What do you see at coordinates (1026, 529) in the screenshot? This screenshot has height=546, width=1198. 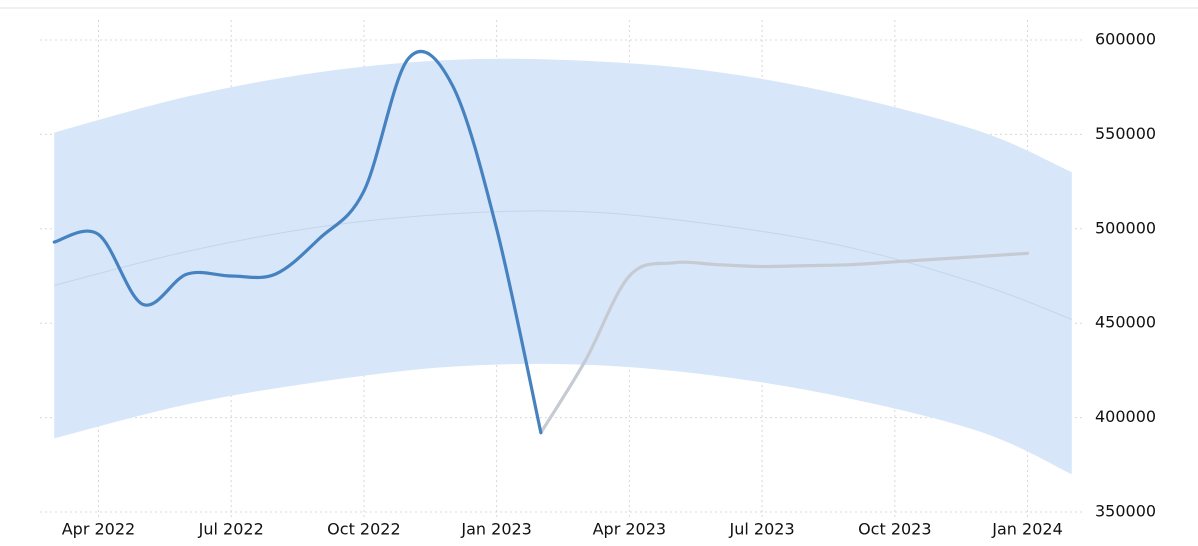 I see `x-tick-label: Jan 2024` at bounding box center [1026, 529].